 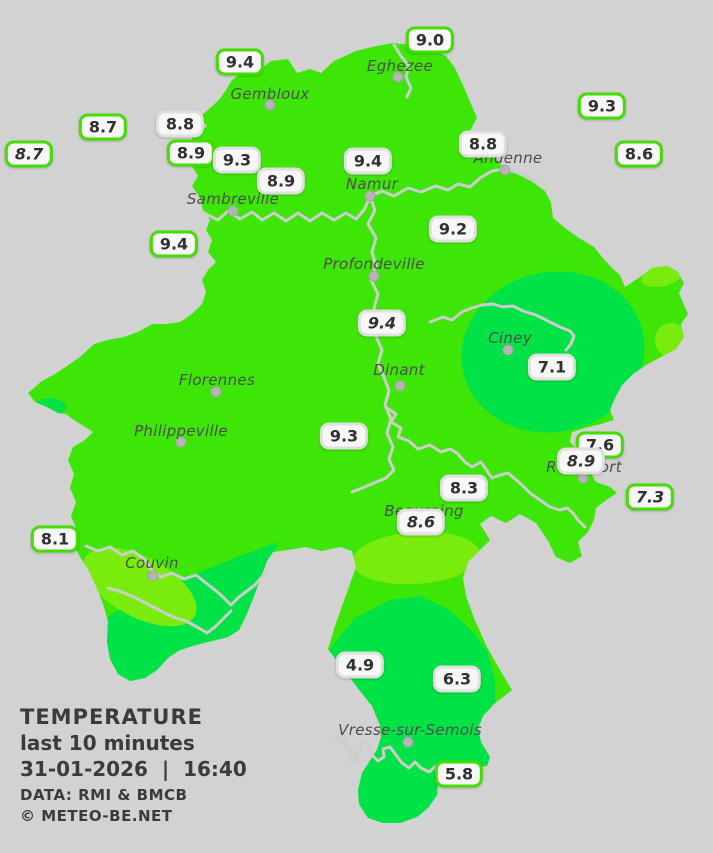 I want to click on temp-badge: 6.3, so click(x=457, y=679).